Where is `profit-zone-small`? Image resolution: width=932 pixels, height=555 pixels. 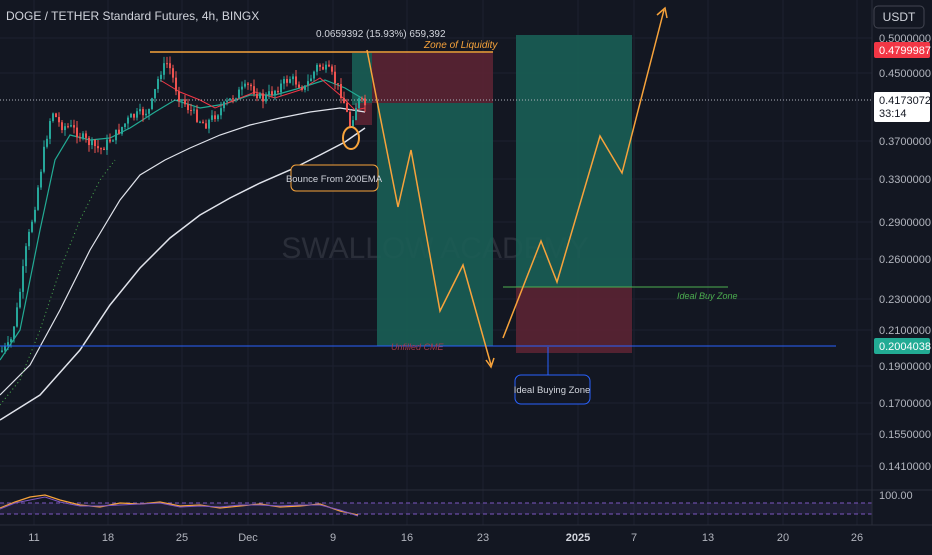 profit-zone-small is located at coordinates (362, 79).